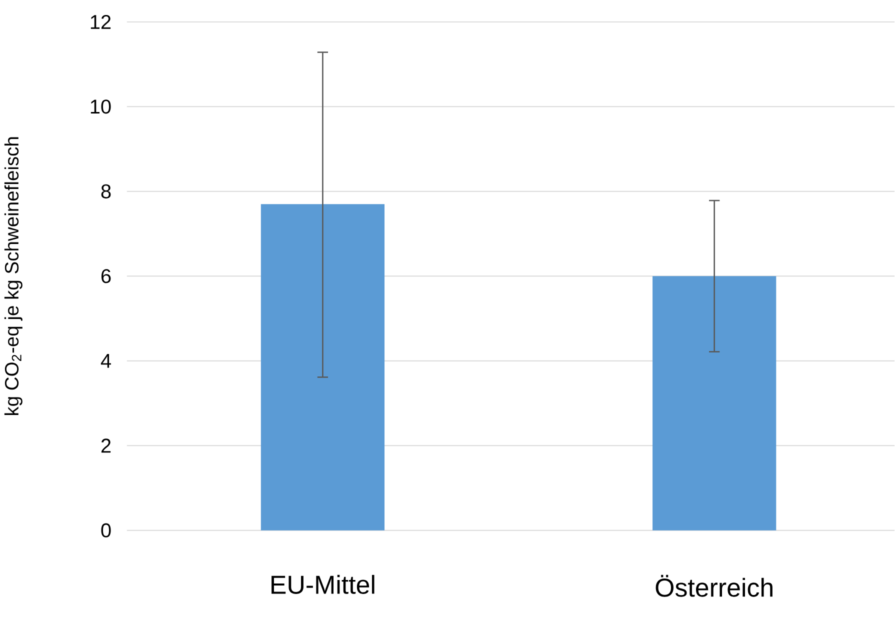 The height and width of the screenshot is (619, 895). Describe the element at coordinates (106, 530) in the screenshot. I see `y-tick-label: 0` at that location.